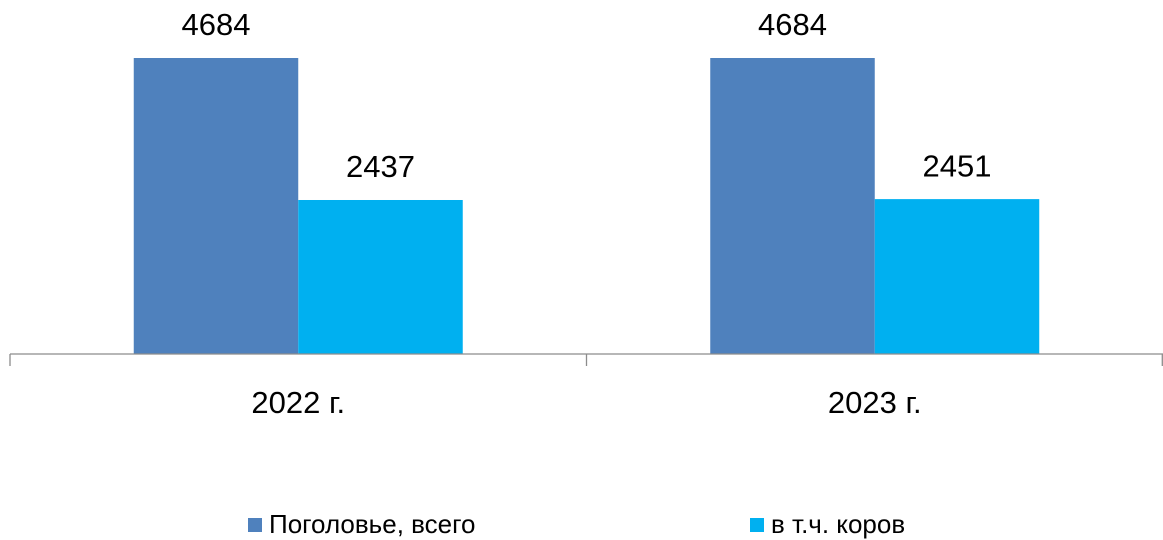 This screenshot has height=540, width=1163. What do you see at coordinates (380, 166) in the screenshot?
I see `data-label: 2437` at bounding box center [380, 166].